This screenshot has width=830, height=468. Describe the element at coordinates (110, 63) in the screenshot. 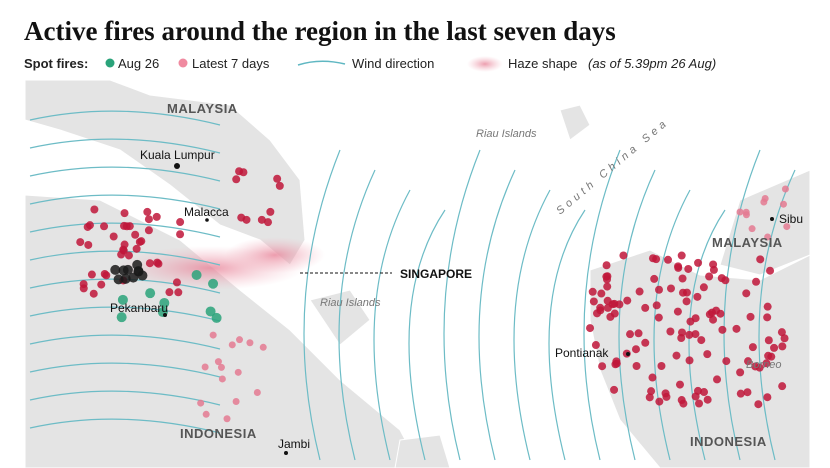

I see `legend-dot` at that location.